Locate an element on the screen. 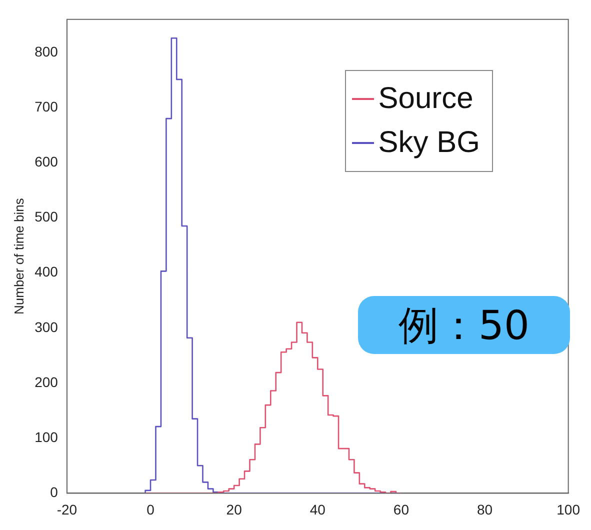  y-tick-label: 500 is located at coordinates (46, 216).